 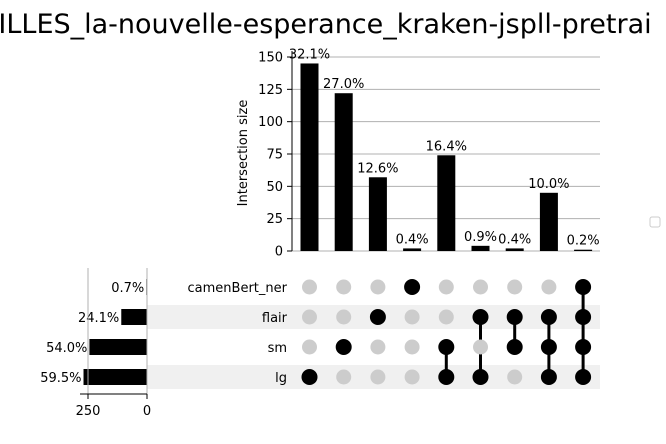 I want to click on set-size-label: 0.7%, so click(x=127, y=288).